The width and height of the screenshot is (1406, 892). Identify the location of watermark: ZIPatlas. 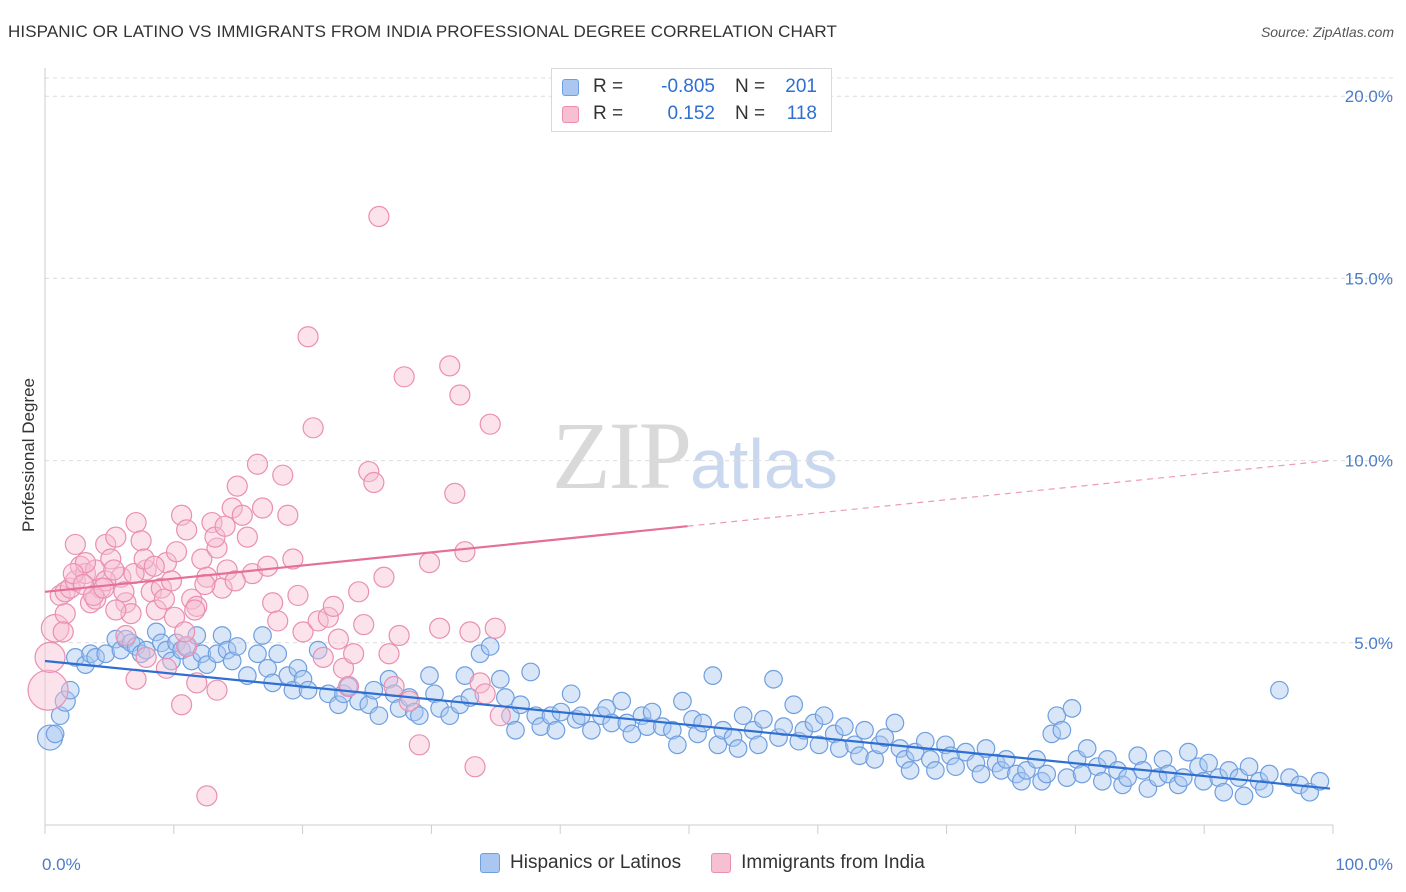
(695, 455).